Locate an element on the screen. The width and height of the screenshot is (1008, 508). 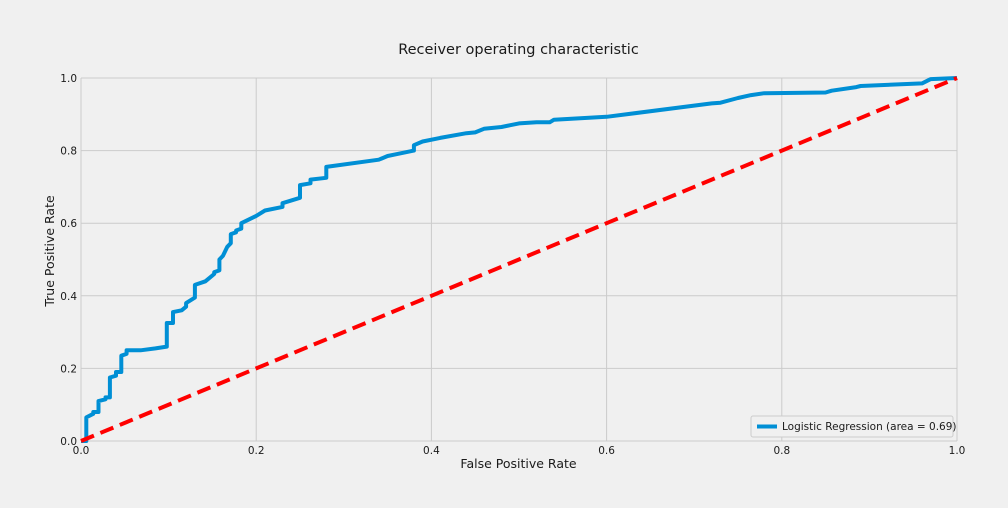
x-tick-label: 0.4 is located at coordinates (431, 451).